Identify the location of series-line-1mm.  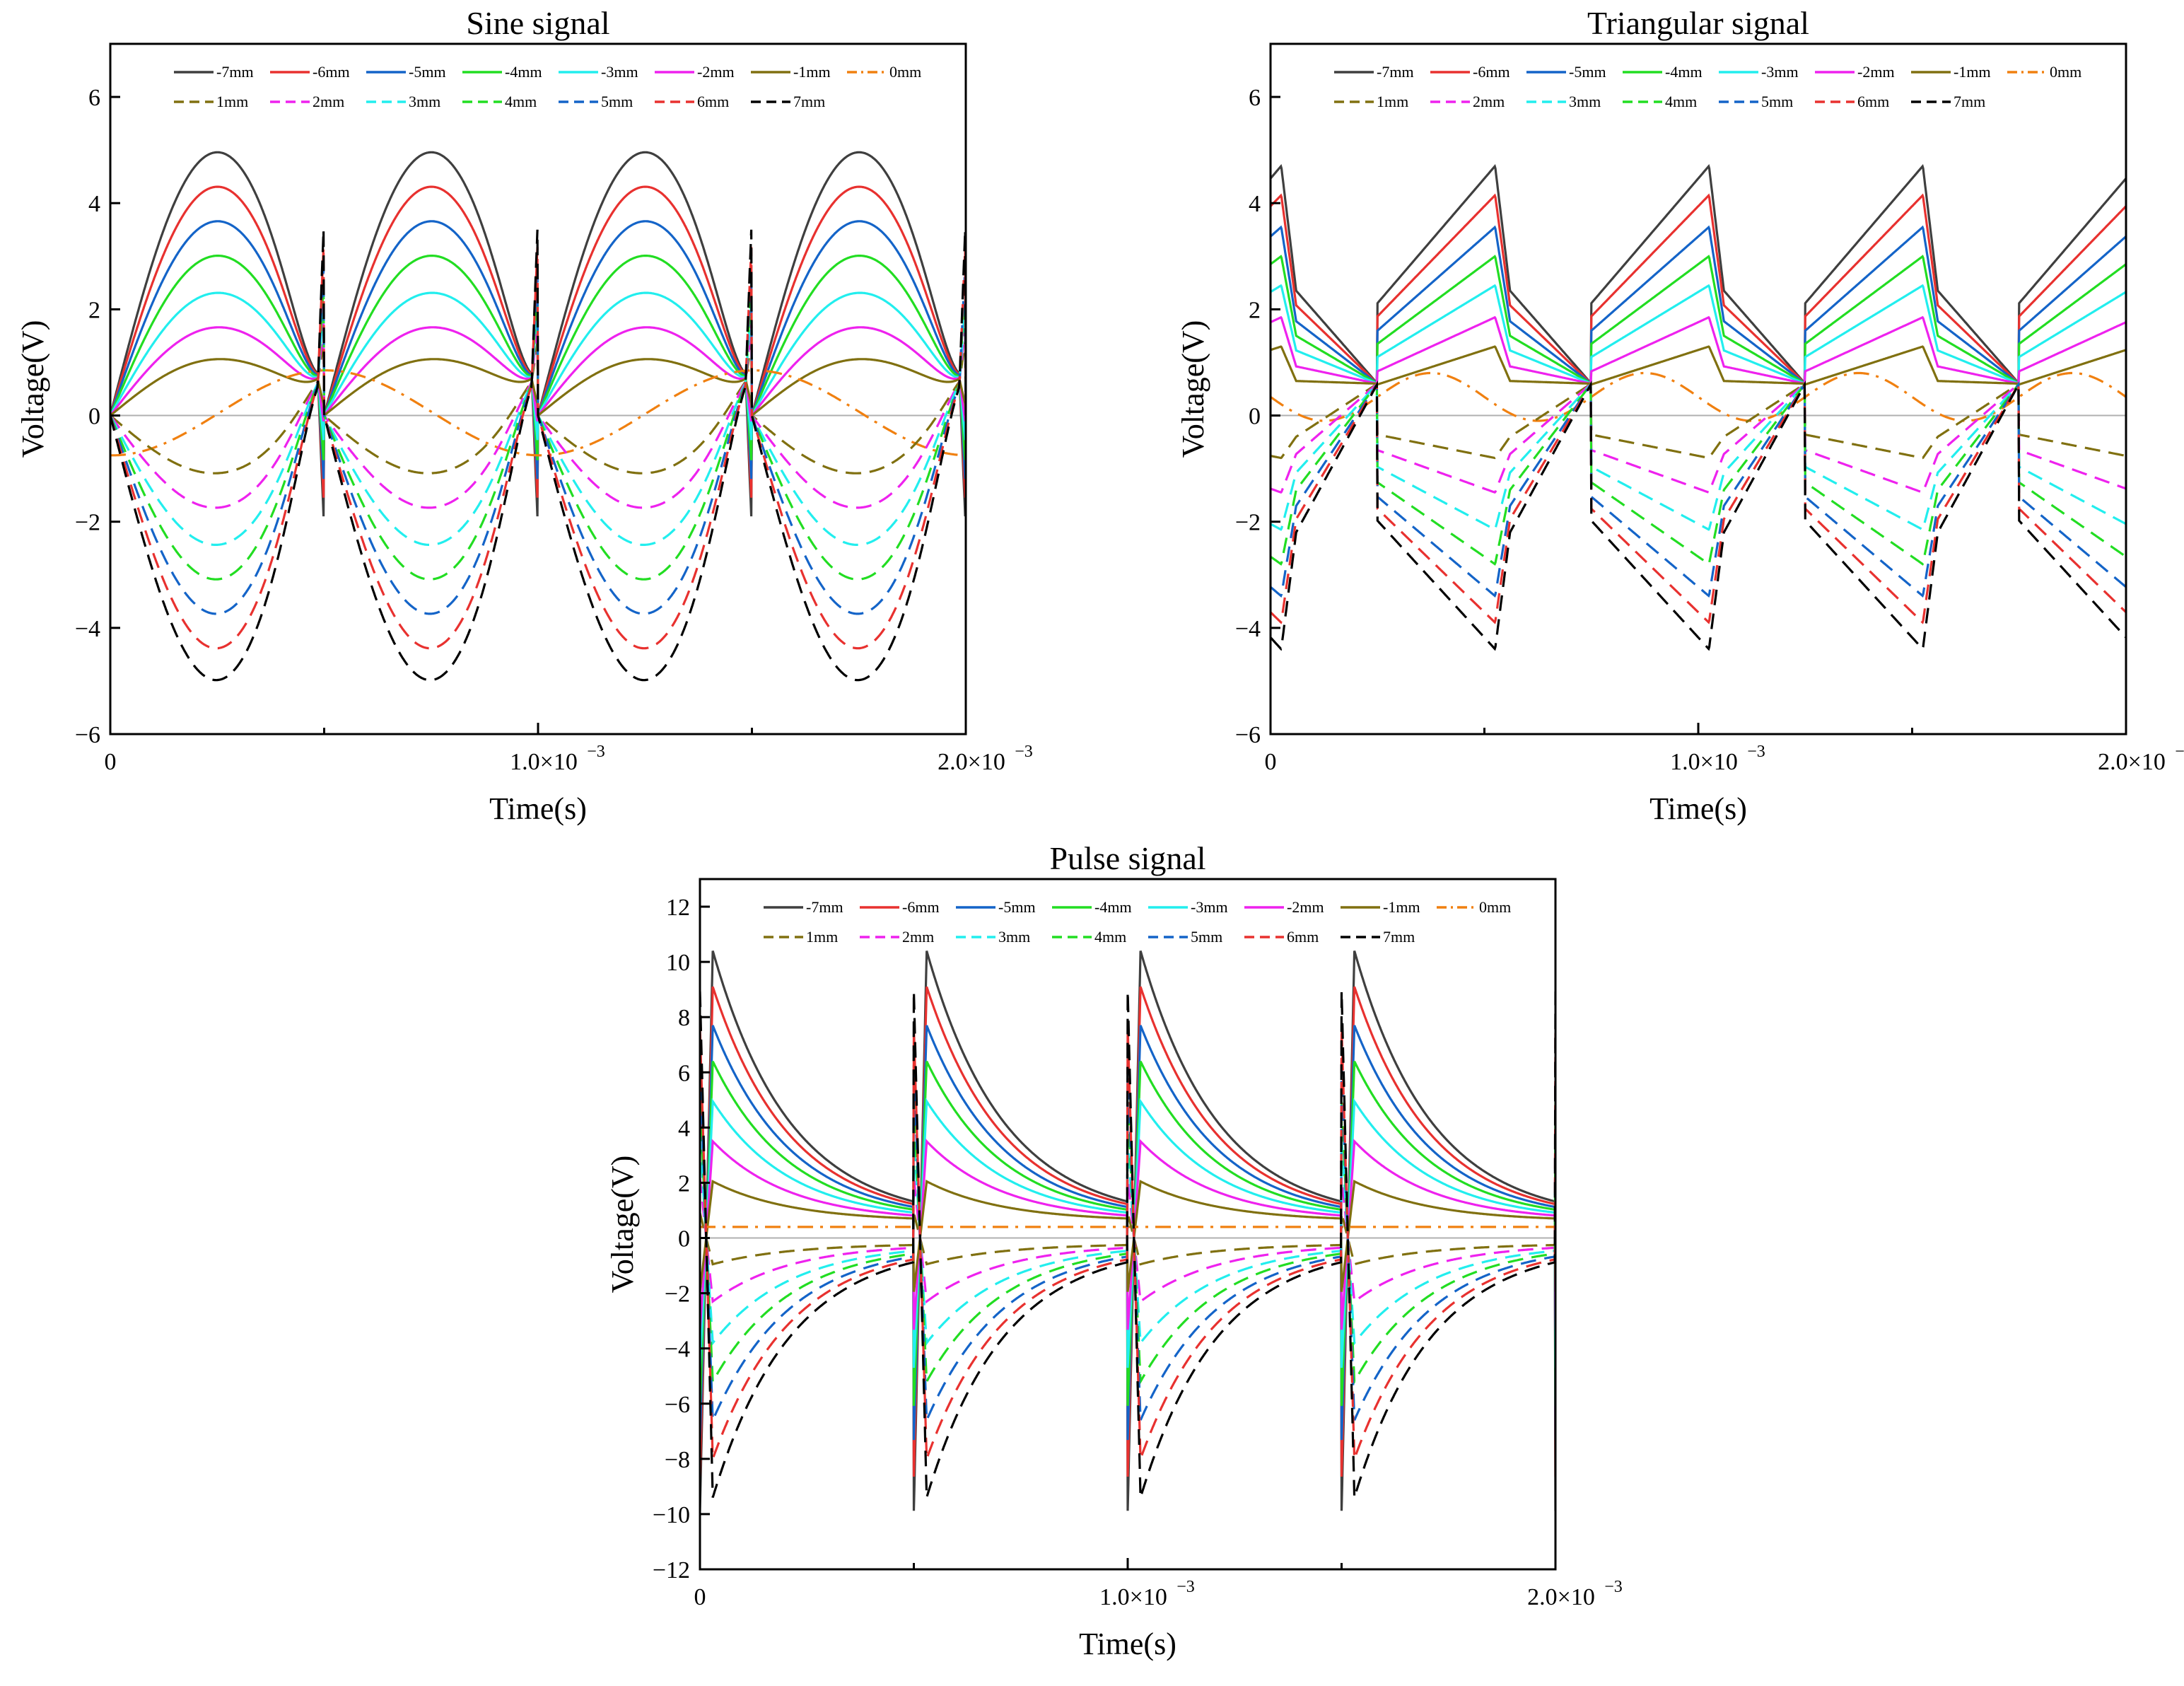
(1699, 421).